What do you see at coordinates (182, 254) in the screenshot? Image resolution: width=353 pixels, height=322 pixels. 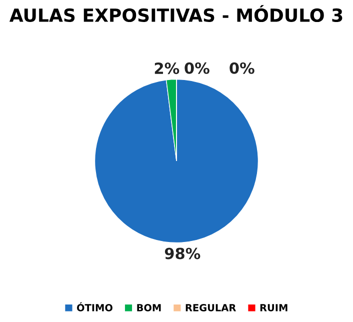 I see `data-label: 98%` at bounding box center [182, 254].